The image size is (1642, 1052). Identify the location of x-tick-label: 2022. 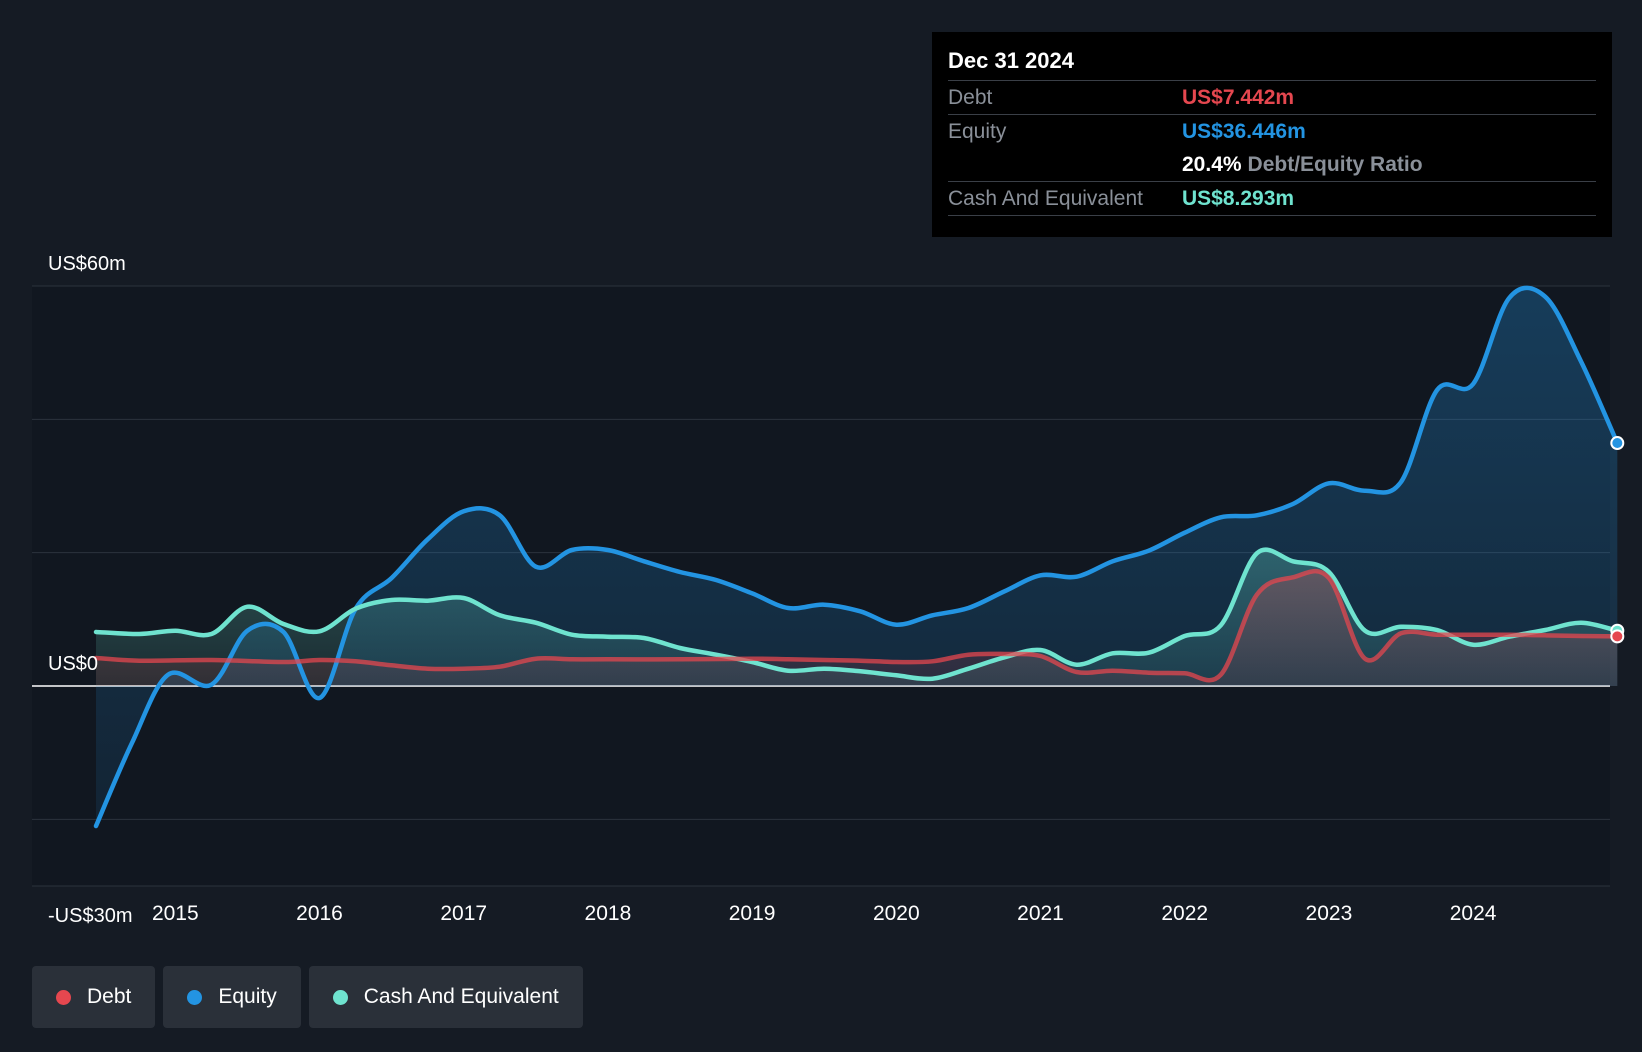
(1184, 913).